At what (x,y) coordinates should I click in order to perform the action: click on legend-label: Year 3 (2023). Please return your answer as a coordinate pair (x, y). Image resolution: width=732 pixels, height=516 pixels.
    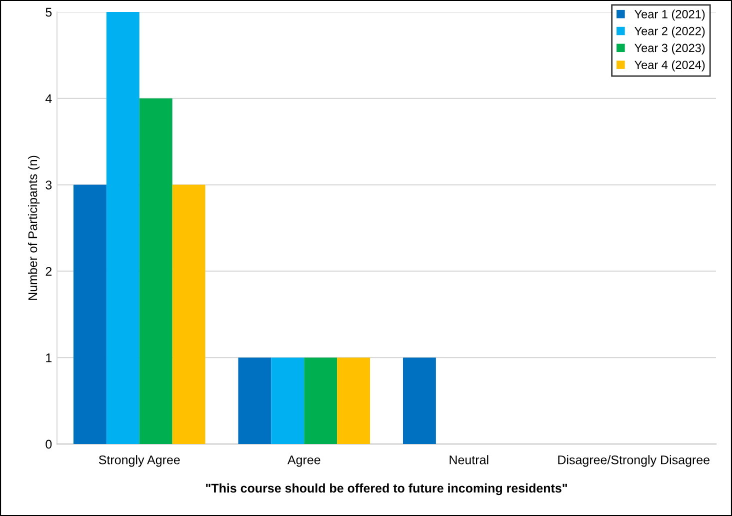
    Looking at the image, I should click on (669, 48).